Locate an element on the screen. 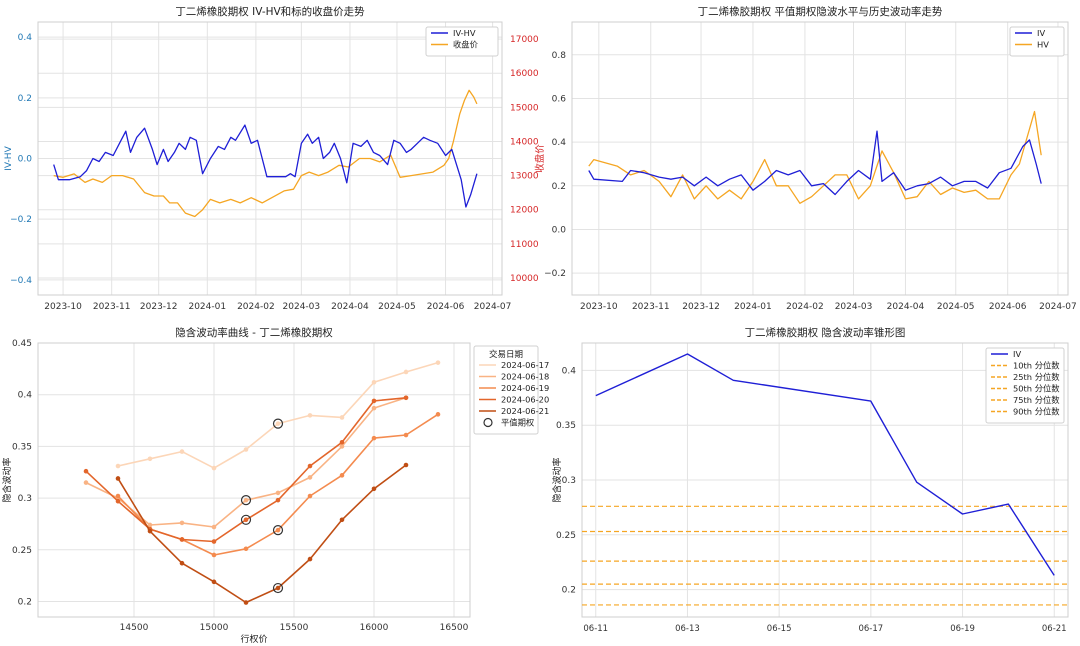 The image size is (1080, 646). levels-xtick-label: 2023-10 is located at coordinates (599, 307).